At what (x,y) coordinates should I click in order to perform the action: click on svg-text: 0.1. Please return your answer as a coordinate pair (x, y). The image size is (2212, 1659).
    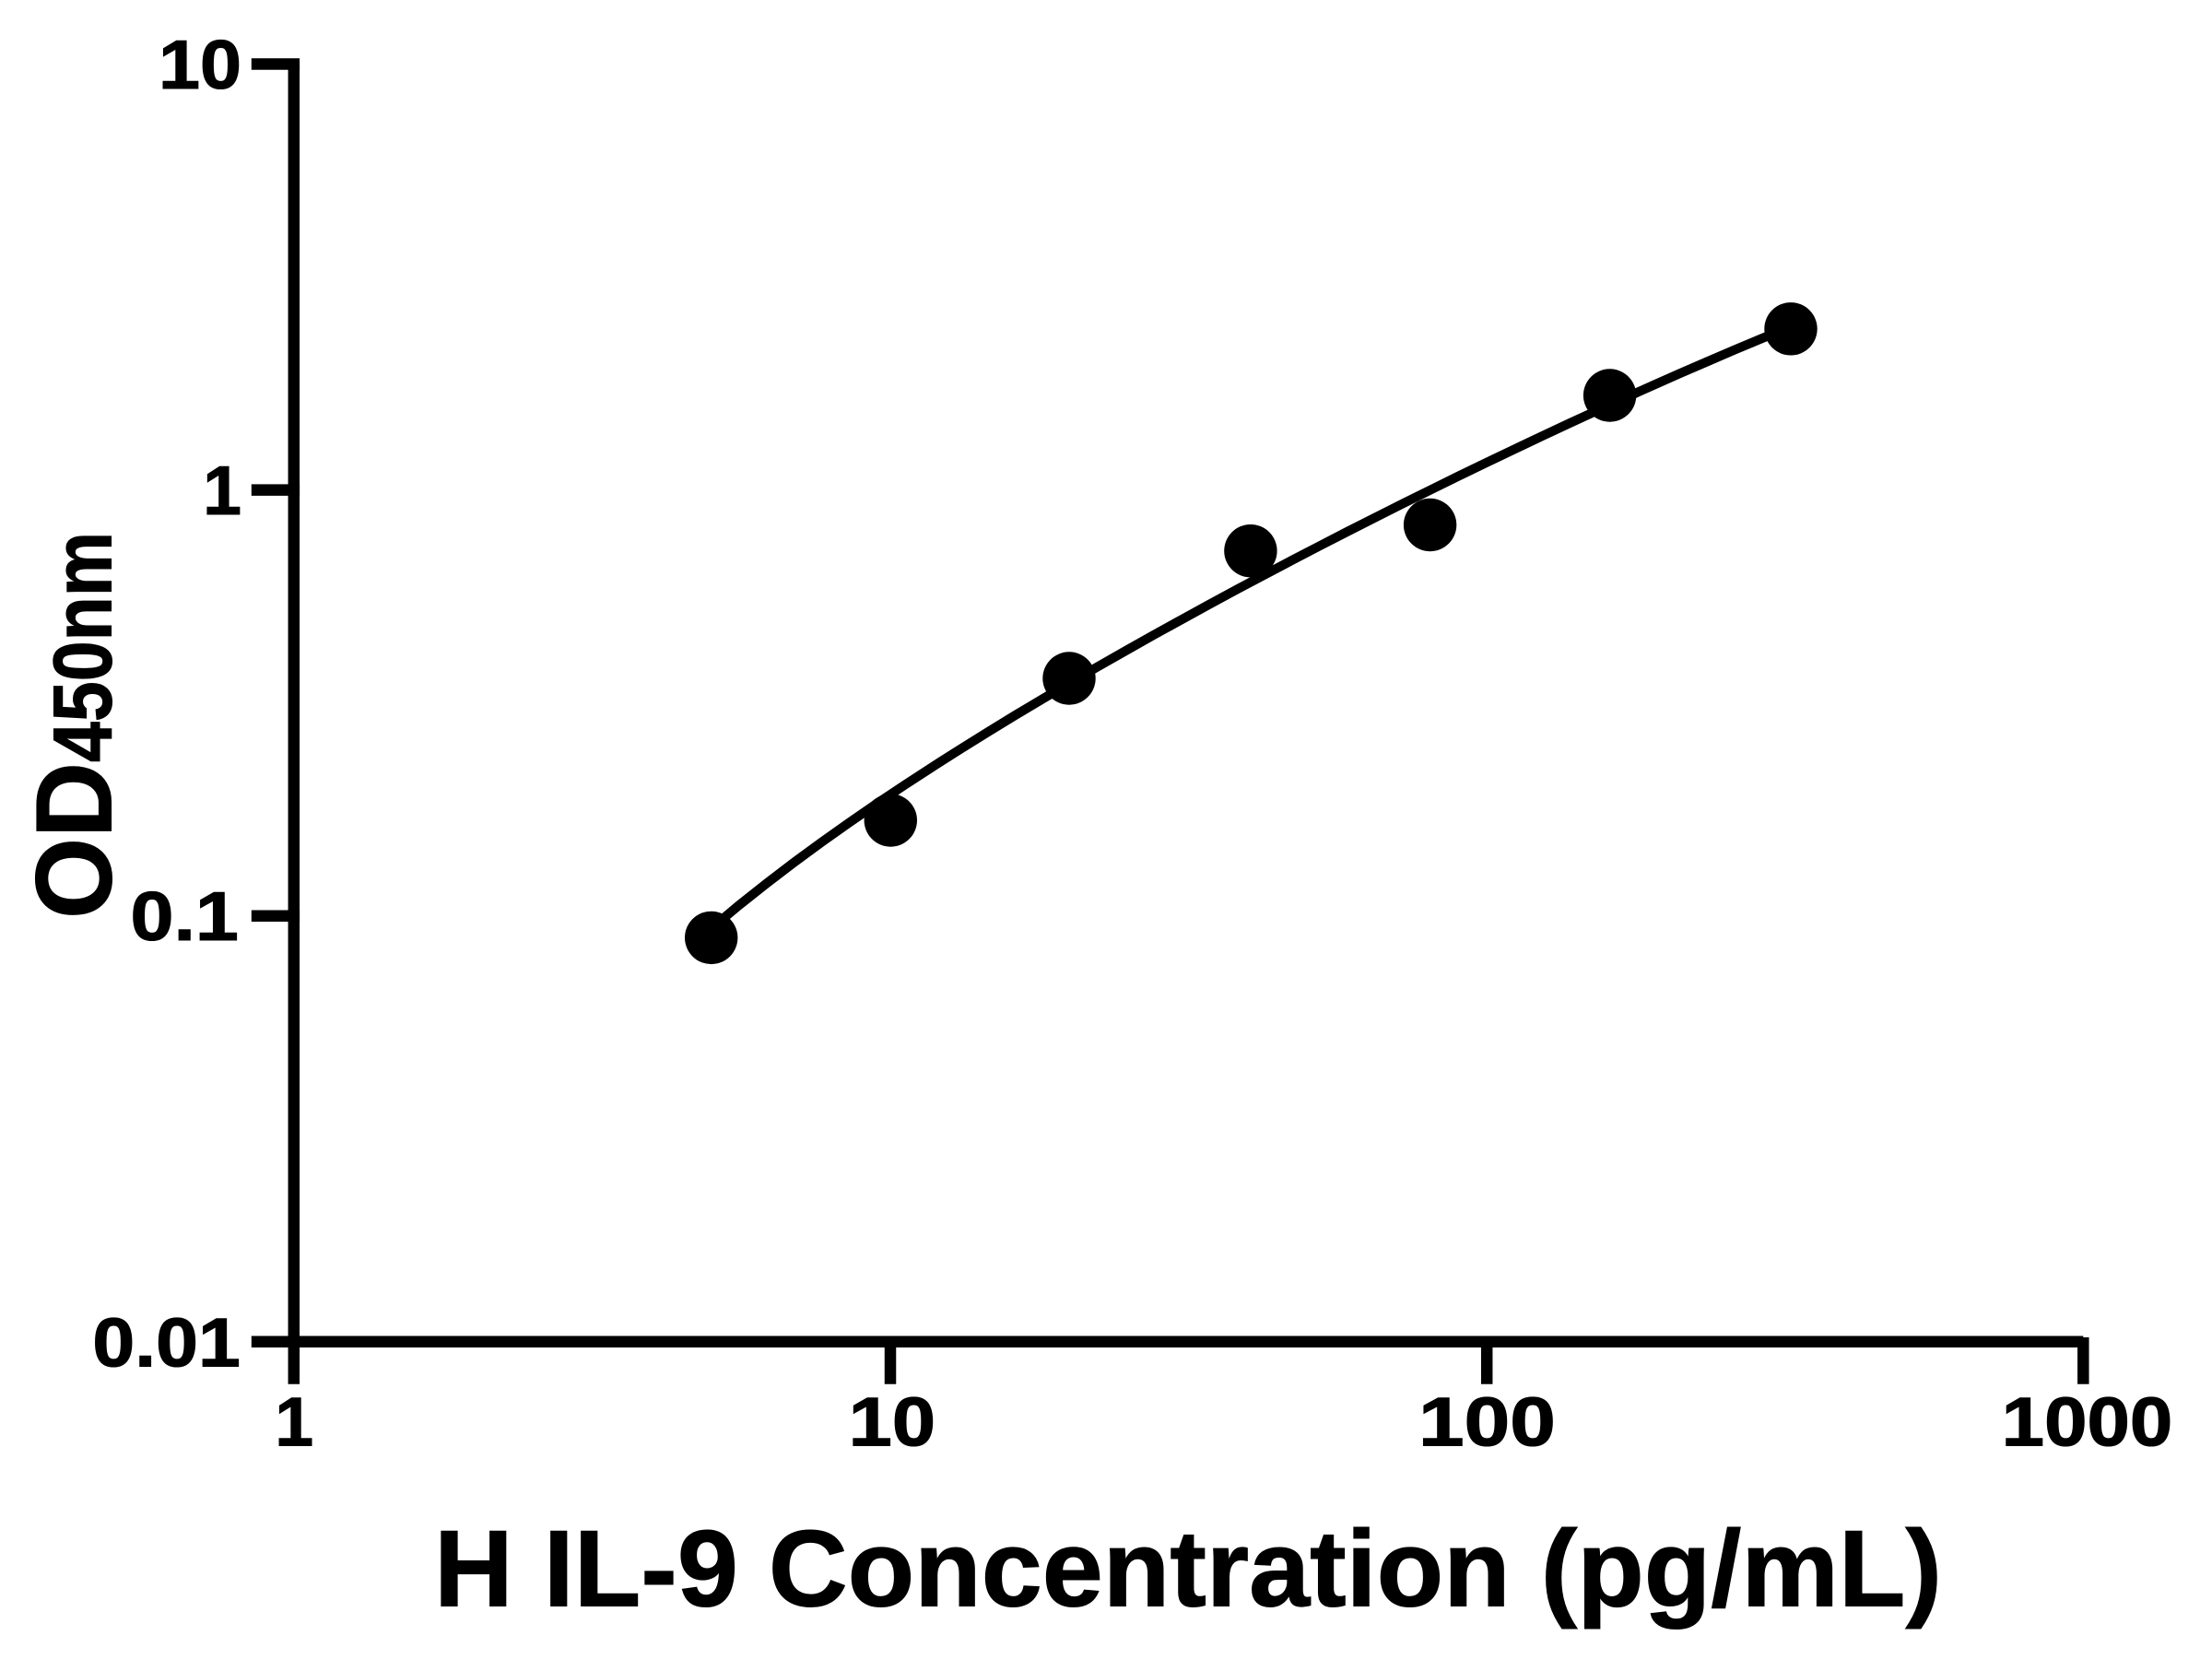
    Looking at the image, I should click on (185, 916).